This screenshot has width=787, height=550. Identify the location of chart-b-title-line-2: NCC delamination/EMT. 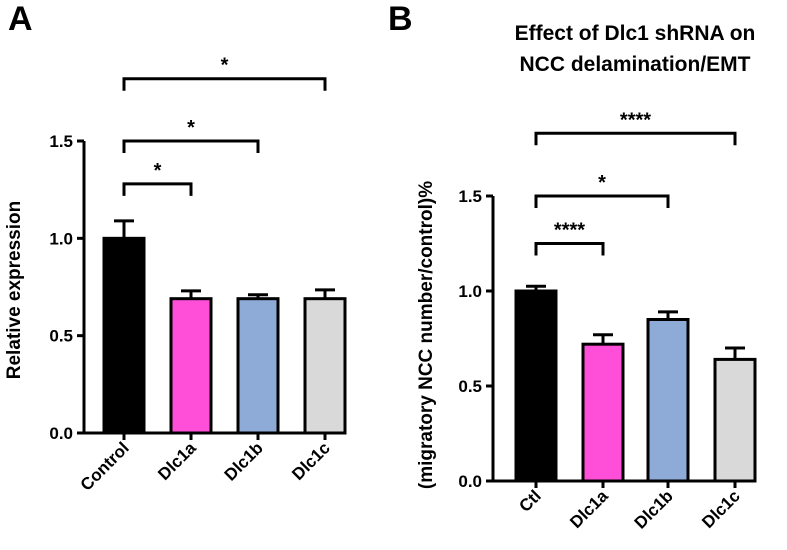
(634, 64).